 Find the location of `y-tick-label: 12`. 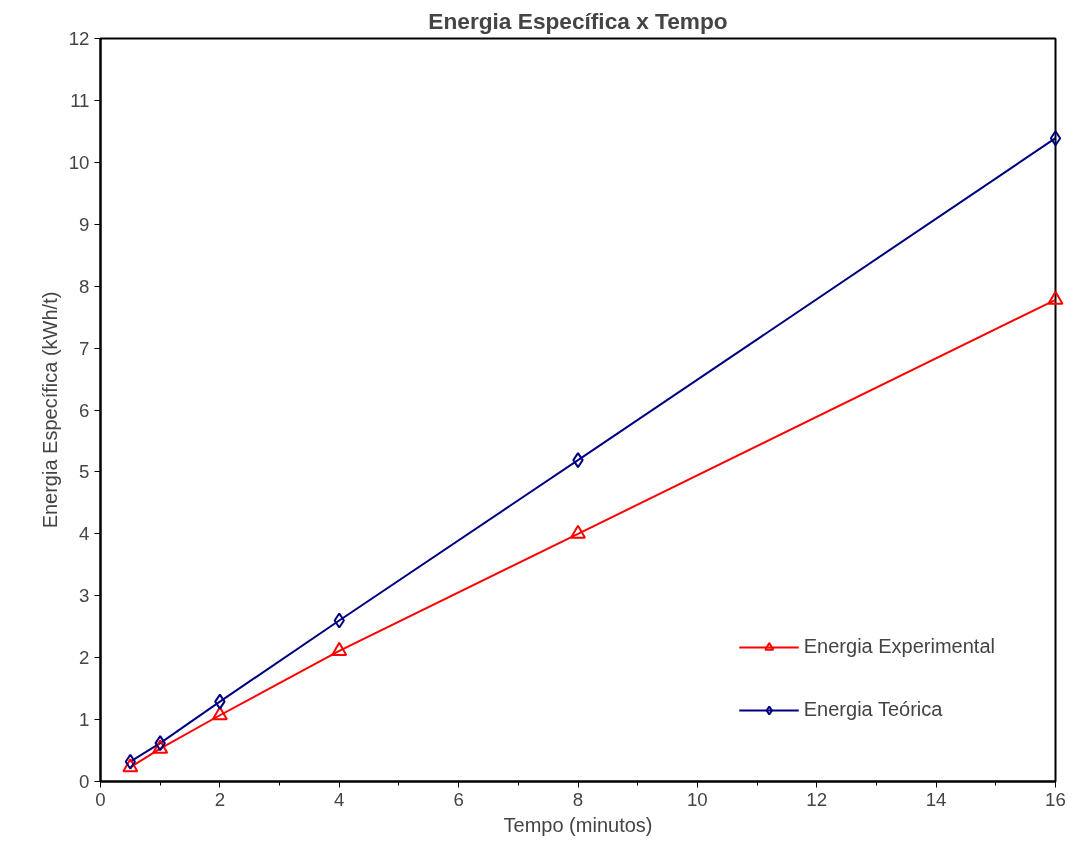

y-tick-label: 12 is located at coordinates (79, 38).